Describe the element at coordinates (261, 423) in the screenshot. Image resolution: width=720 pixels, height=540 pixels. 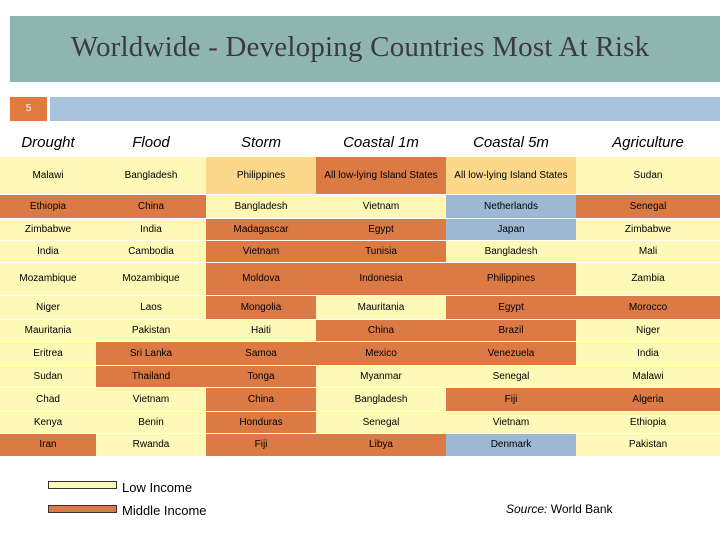
I see `table-cell: Honduras` at that location.